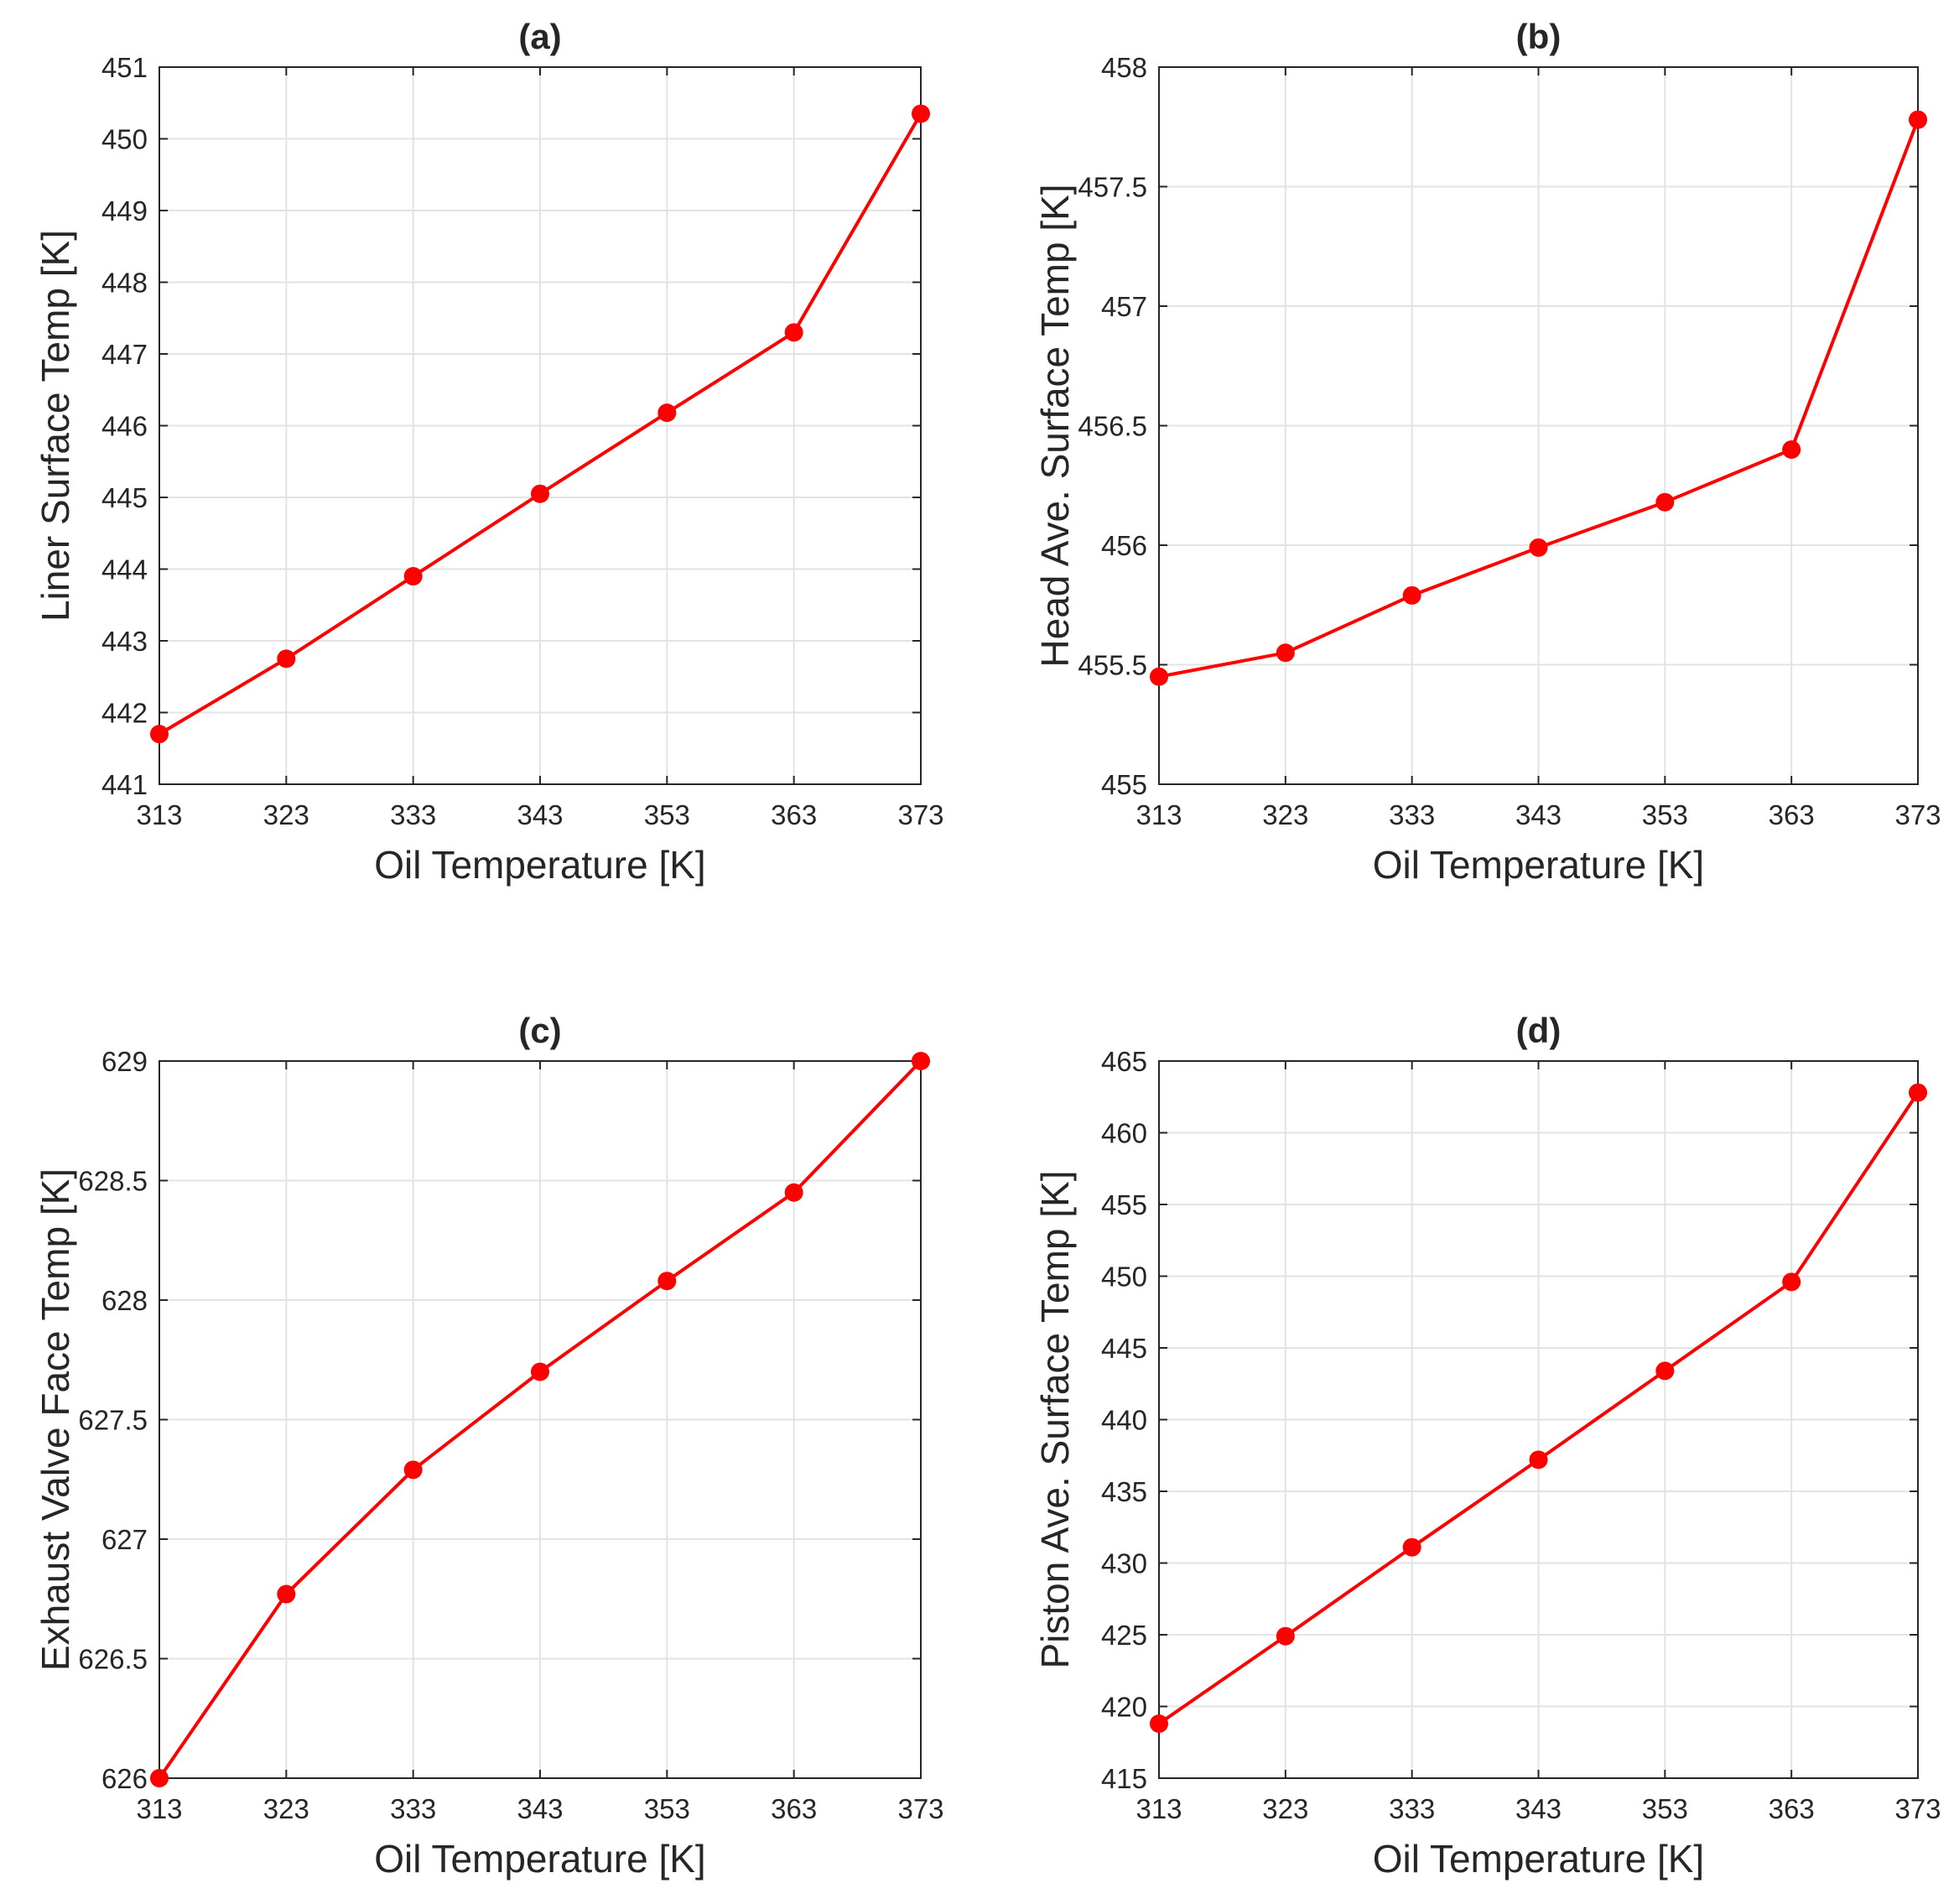  What do you see at coordinates (1124, 545) in the screenshot?
I see `y-tick-label: 456` at bounding box center [1124, 545].